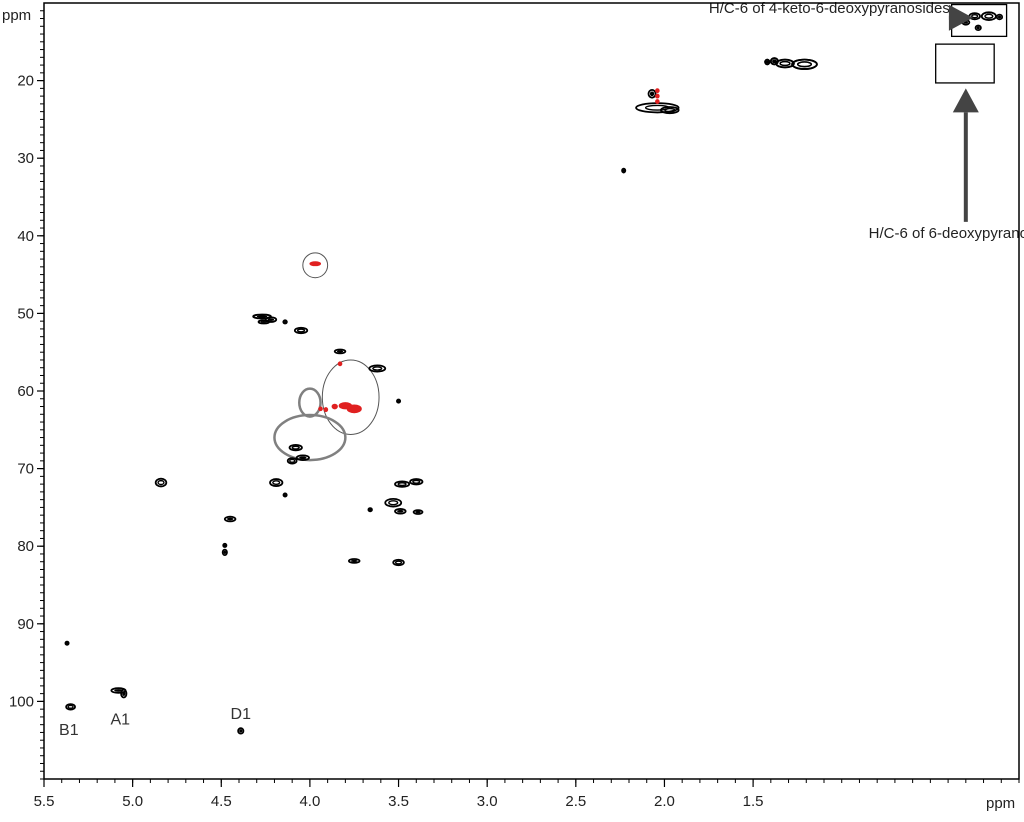  What do you see at coordinates (1000, 803) in the screenshot?
I see `x-axis-unit: ppm` at bounding box center [1000, 803].